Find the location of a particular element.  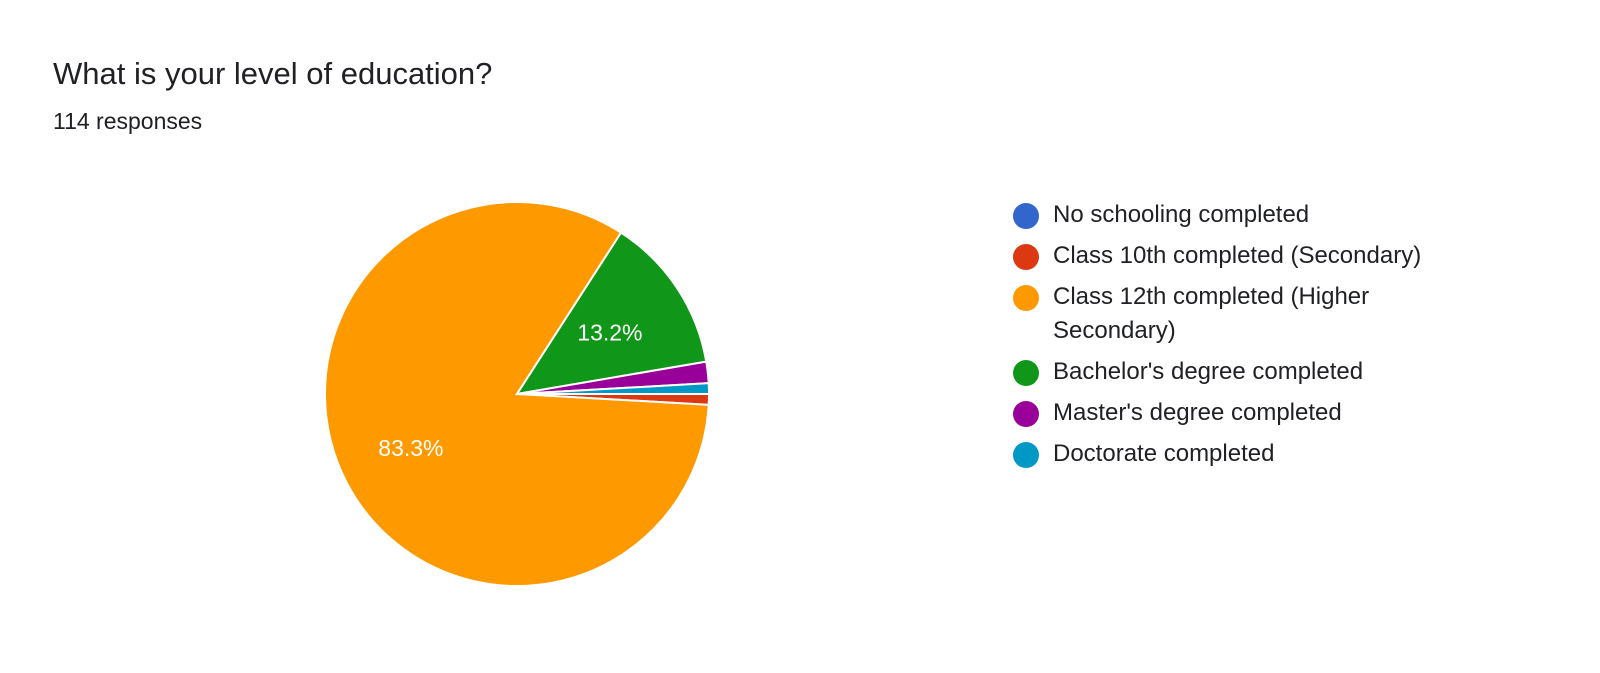

pie-label-class-12th-completed-higher-secondary: 83.3% is located at coordinates (410, 448).